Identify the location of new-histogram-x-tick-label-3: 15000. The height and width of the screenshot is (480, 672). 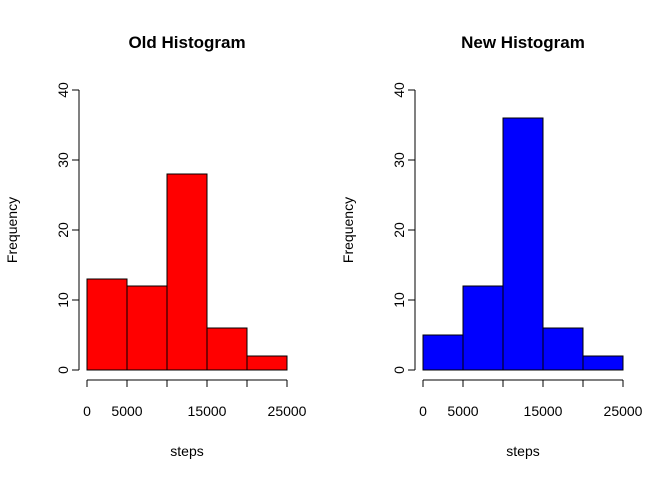
(543, 411).